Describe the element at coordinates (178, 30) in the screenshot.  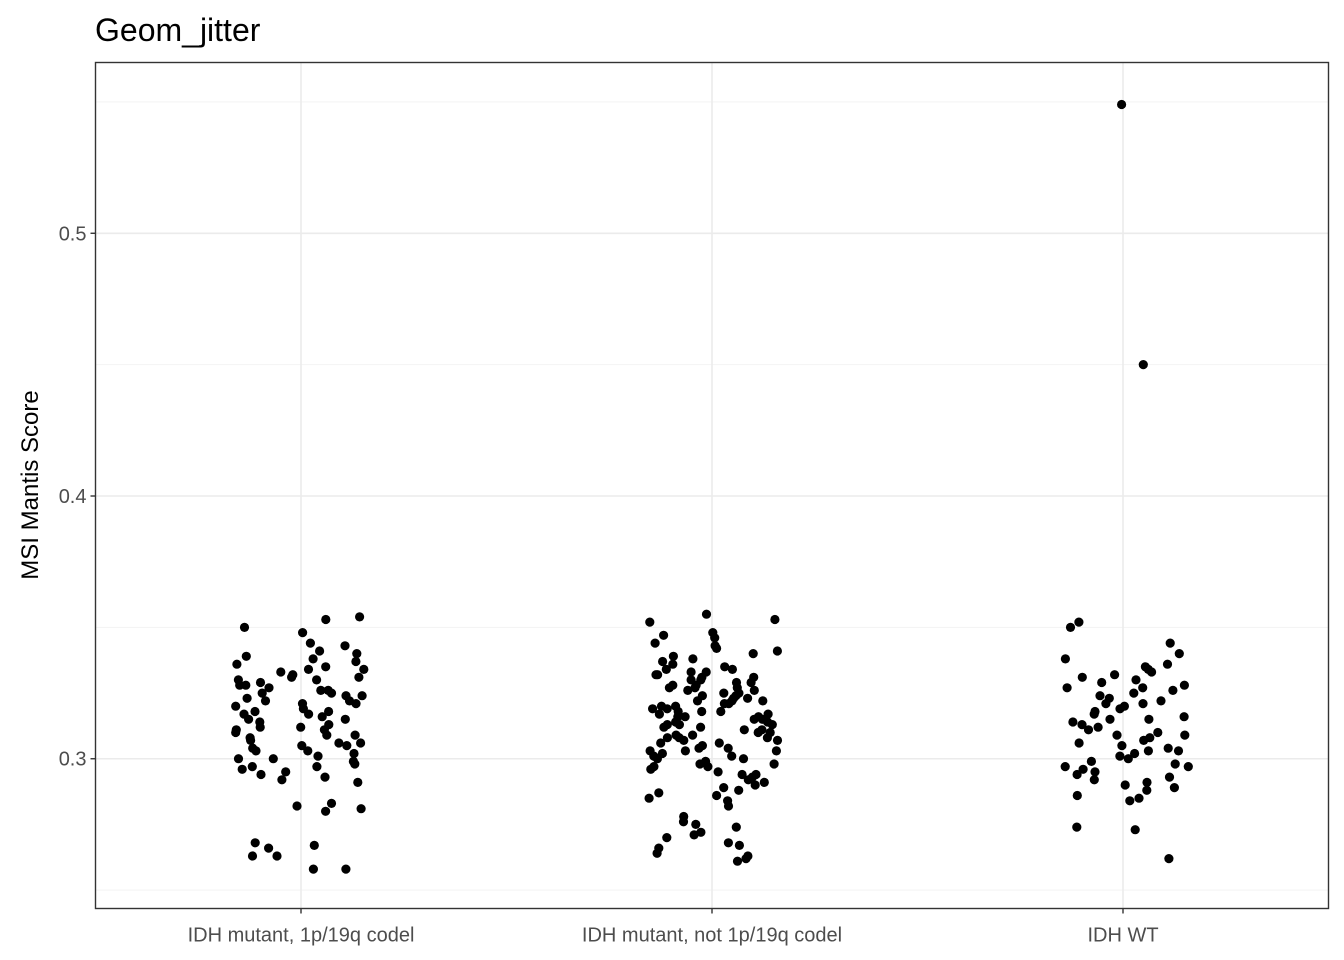
I see `chart-title: Geom_jitter` at that location.